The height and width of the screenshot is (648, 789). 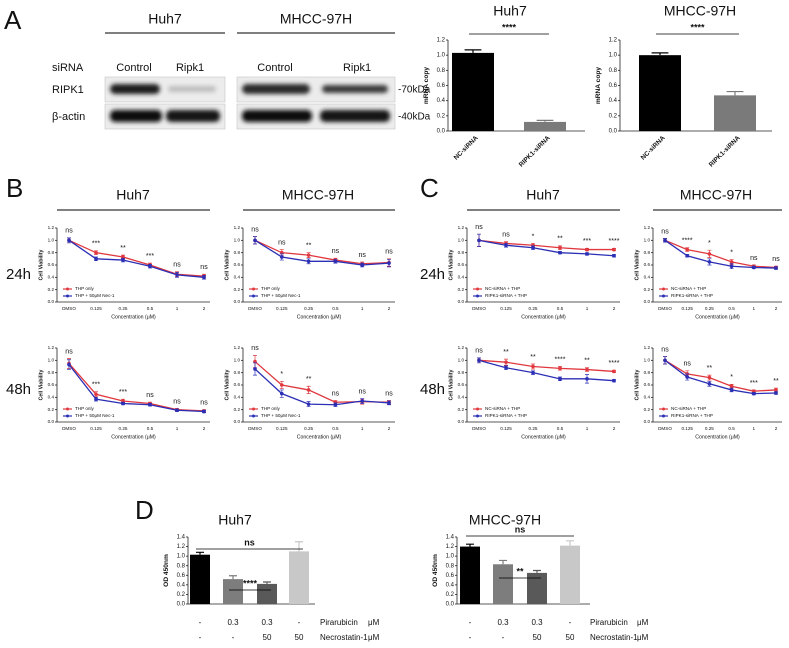 What do you see at coordinates (510, 11) in the screenshot?
I see `chart-title: Huh7` at bounding box center [510, 11].